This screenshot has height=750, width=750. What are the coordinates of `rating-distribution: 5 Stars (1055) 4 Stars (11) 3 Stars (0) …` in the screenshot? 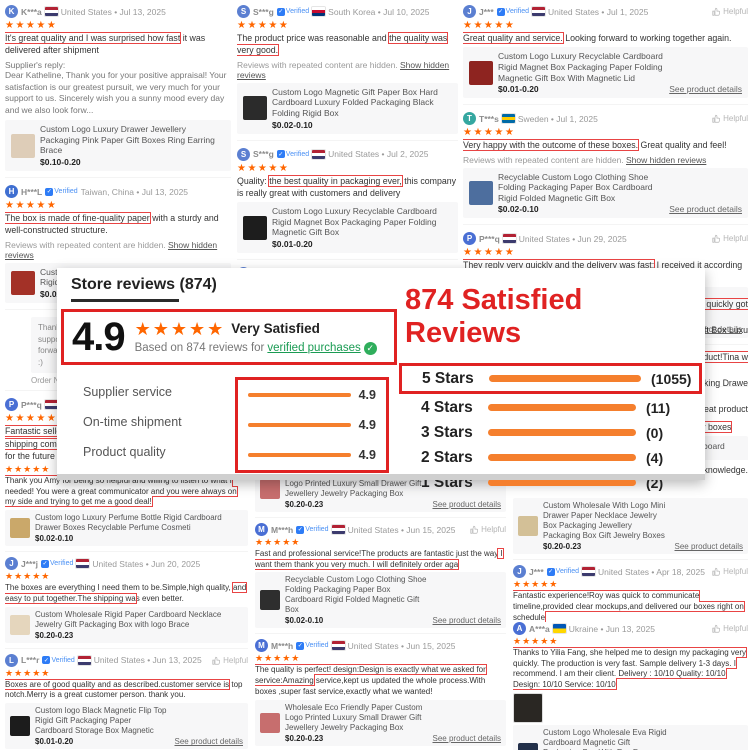 It's located at (551, 429).